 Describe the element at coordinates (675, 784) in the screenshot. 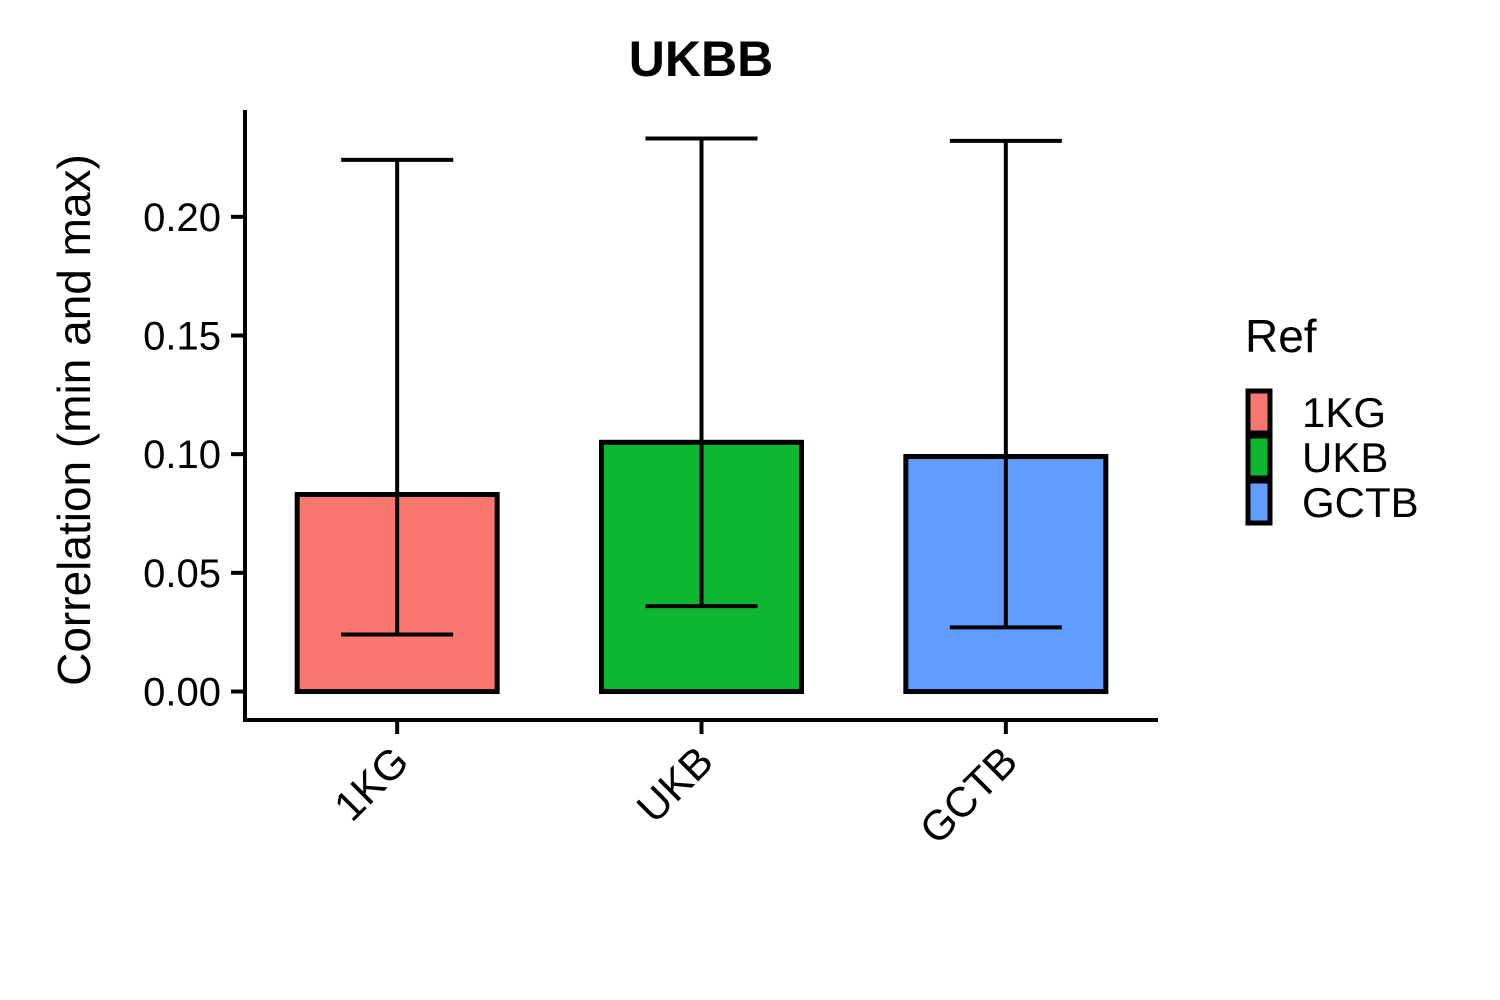

I see `x-tick-label-ukb: UKB` at that location.